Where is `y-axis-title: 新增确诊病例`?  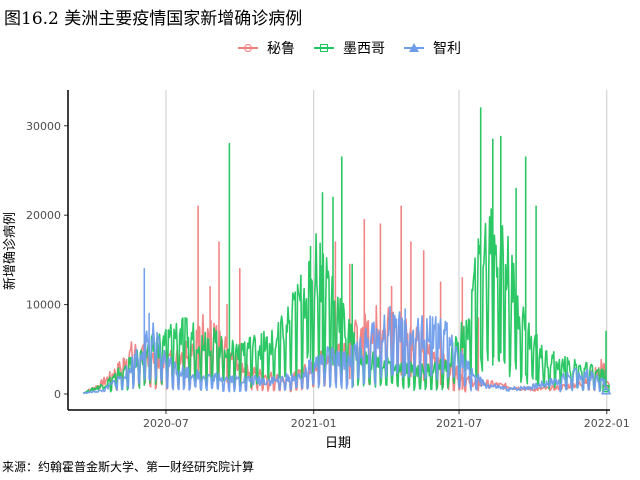
y-axis-title: 新增确诊病例 is located at coordinates (10, 251).